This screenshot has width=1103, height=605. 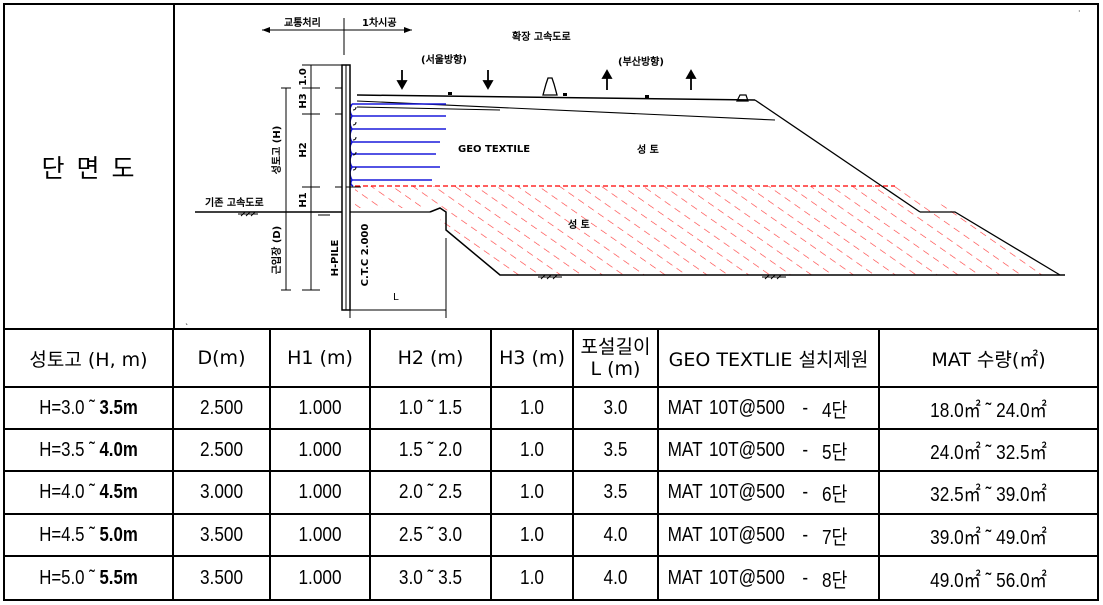 What do you see at coordinates (551, 4) in the screenshot?
I see `table-border-top` at bounding box center [551, 4].